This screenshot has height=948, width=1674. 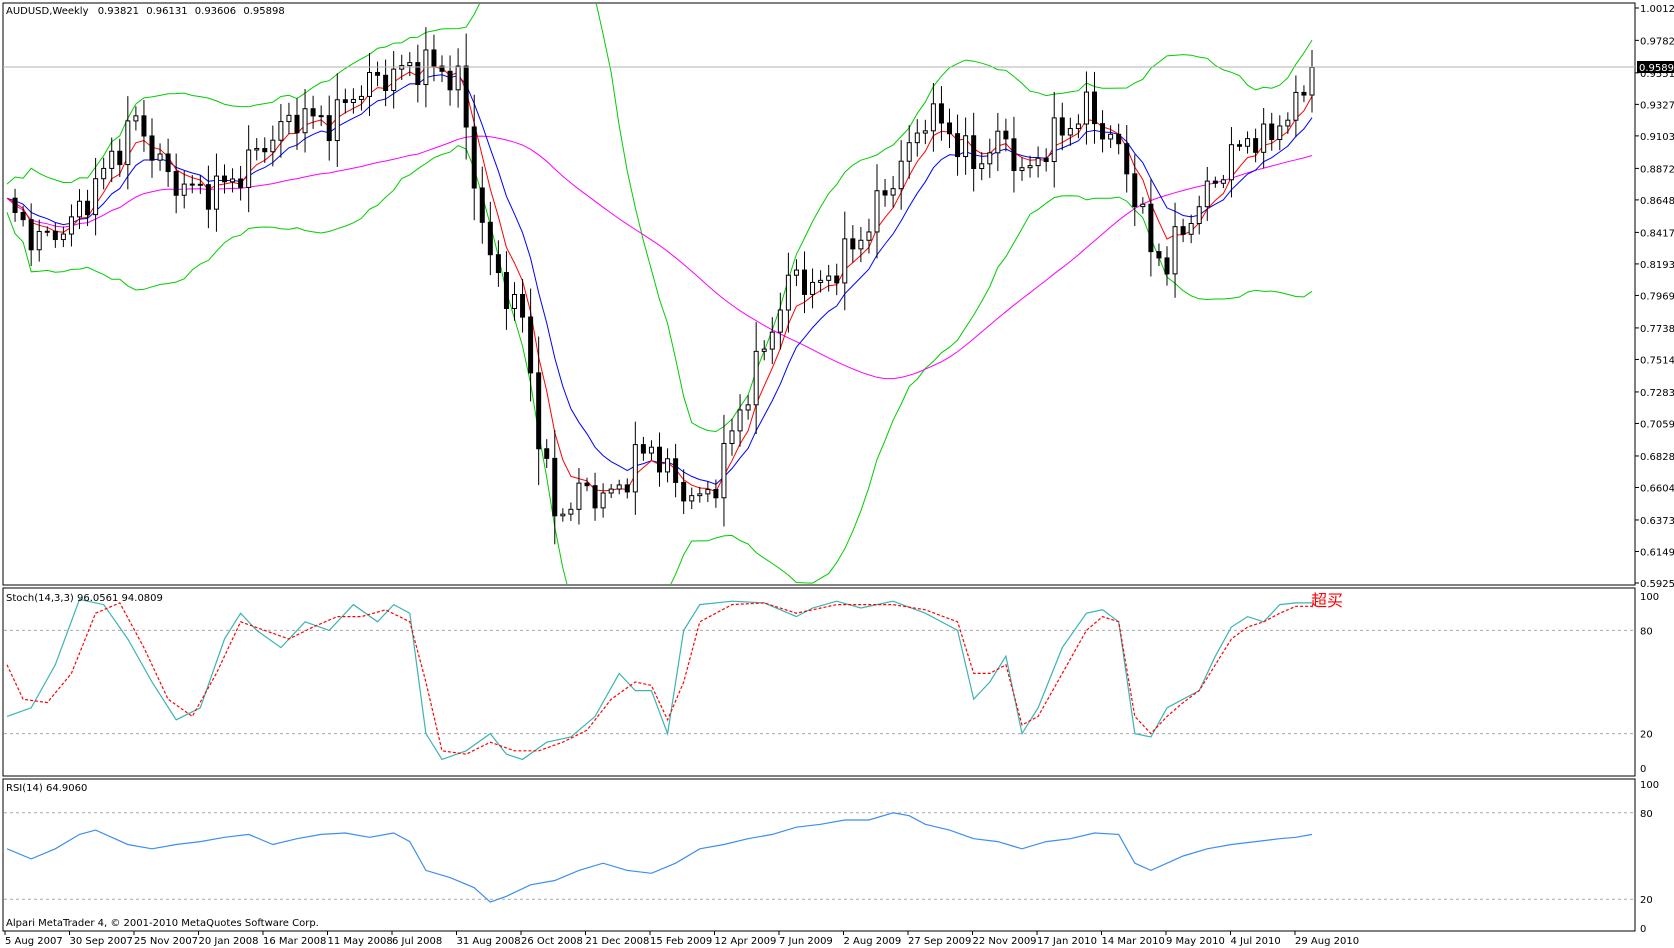 I want to click on price-tick-label: 0.59250, so click(x=1657, y=584).